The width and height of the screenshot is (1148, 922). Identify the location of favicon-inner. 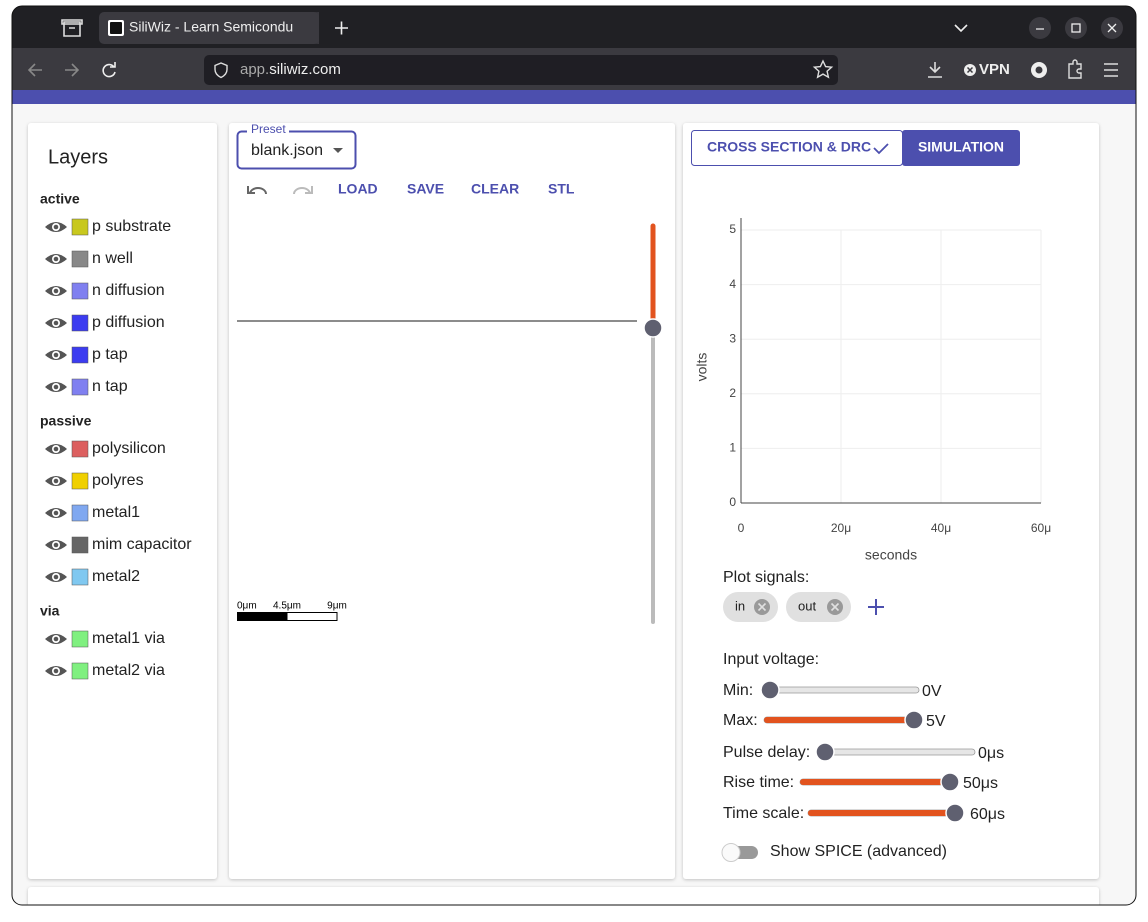
(116, 28).